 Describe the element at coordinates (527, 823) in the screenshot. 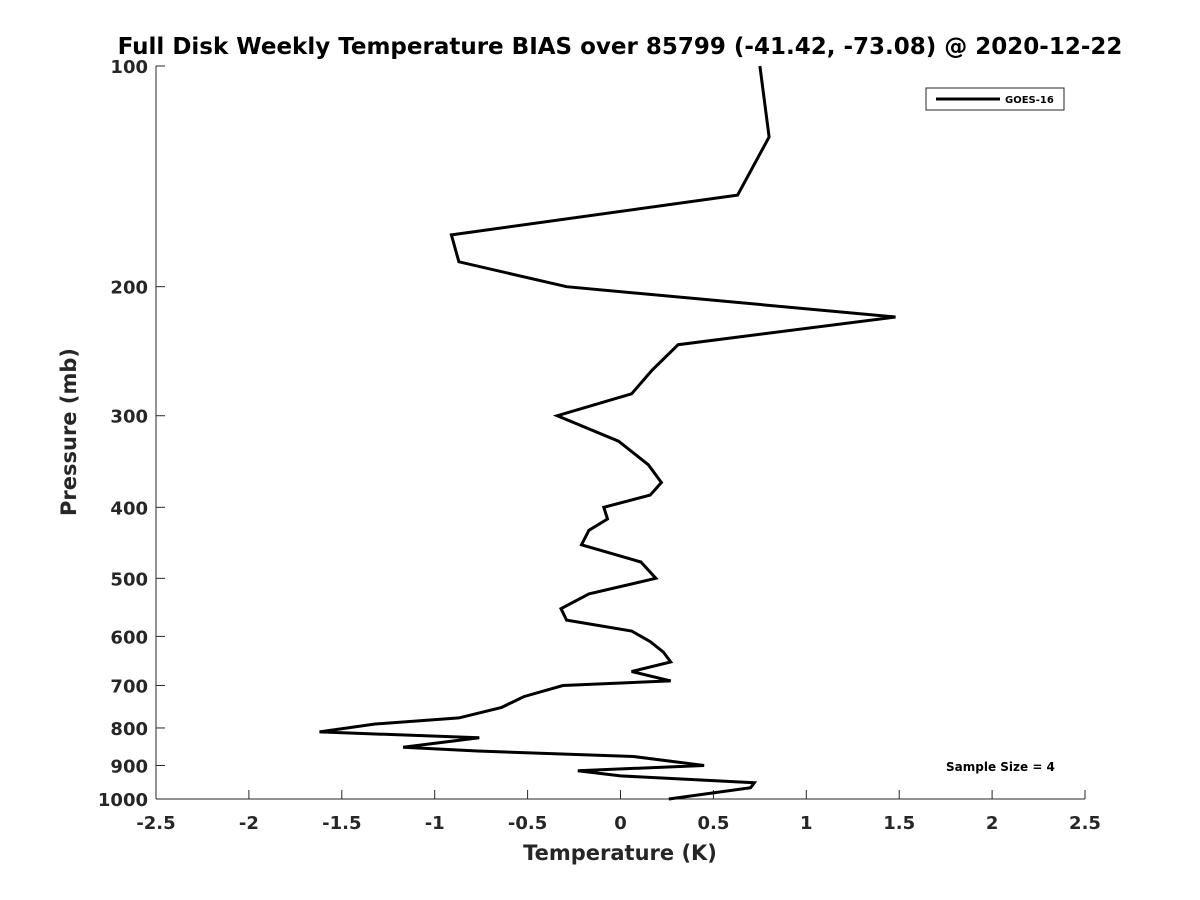

I see `x-tick-label: -0.5` at that location.